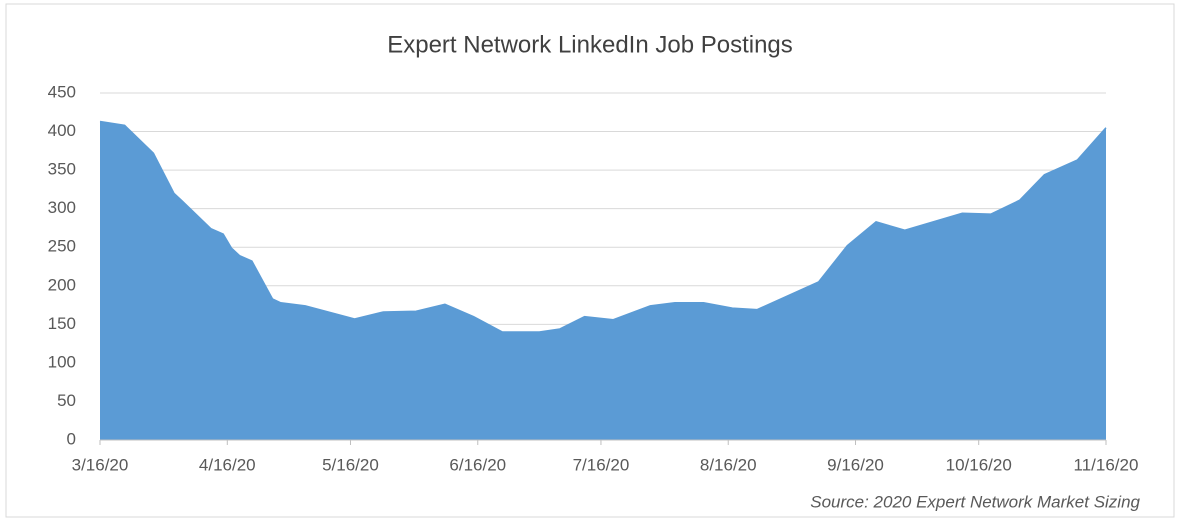 Image resolution: width=1181 pixels, height=519 pixels. I want to click on x-tick-label: 10/16/20, so click(979, 464).